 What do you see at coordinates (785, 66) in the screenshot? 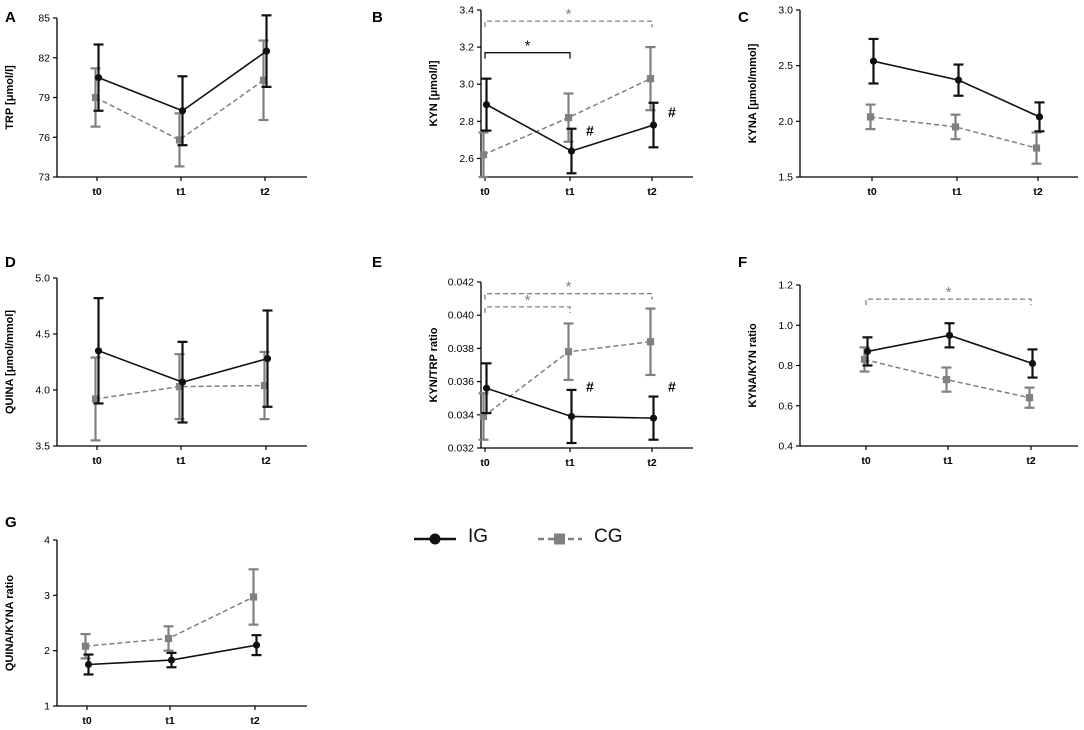
I see `y-tick-label: 2.5` at bounding box center [785, 66].